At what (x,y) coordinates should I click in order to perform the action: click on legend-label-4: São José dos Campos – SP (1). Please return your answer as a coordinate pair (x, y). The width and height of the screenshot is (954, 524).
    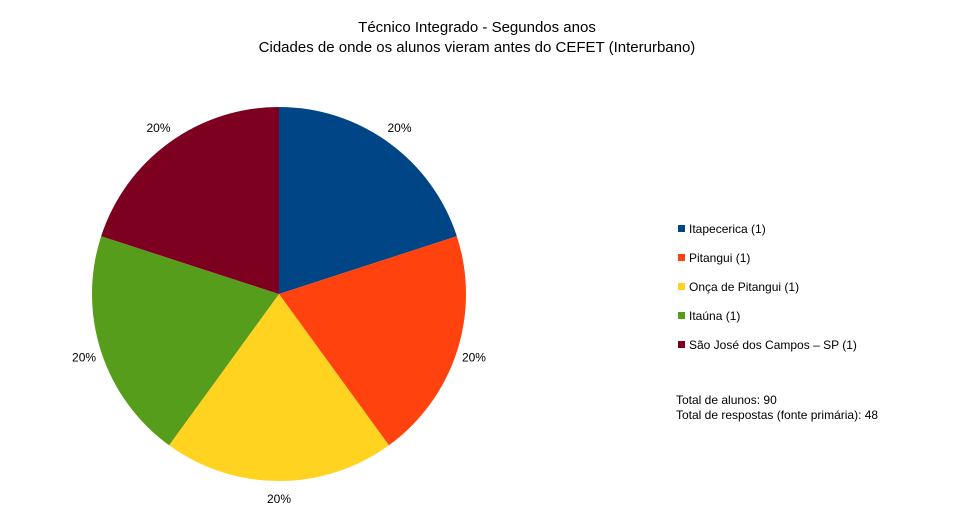
    Looking at the image, I should click on (773, 345).